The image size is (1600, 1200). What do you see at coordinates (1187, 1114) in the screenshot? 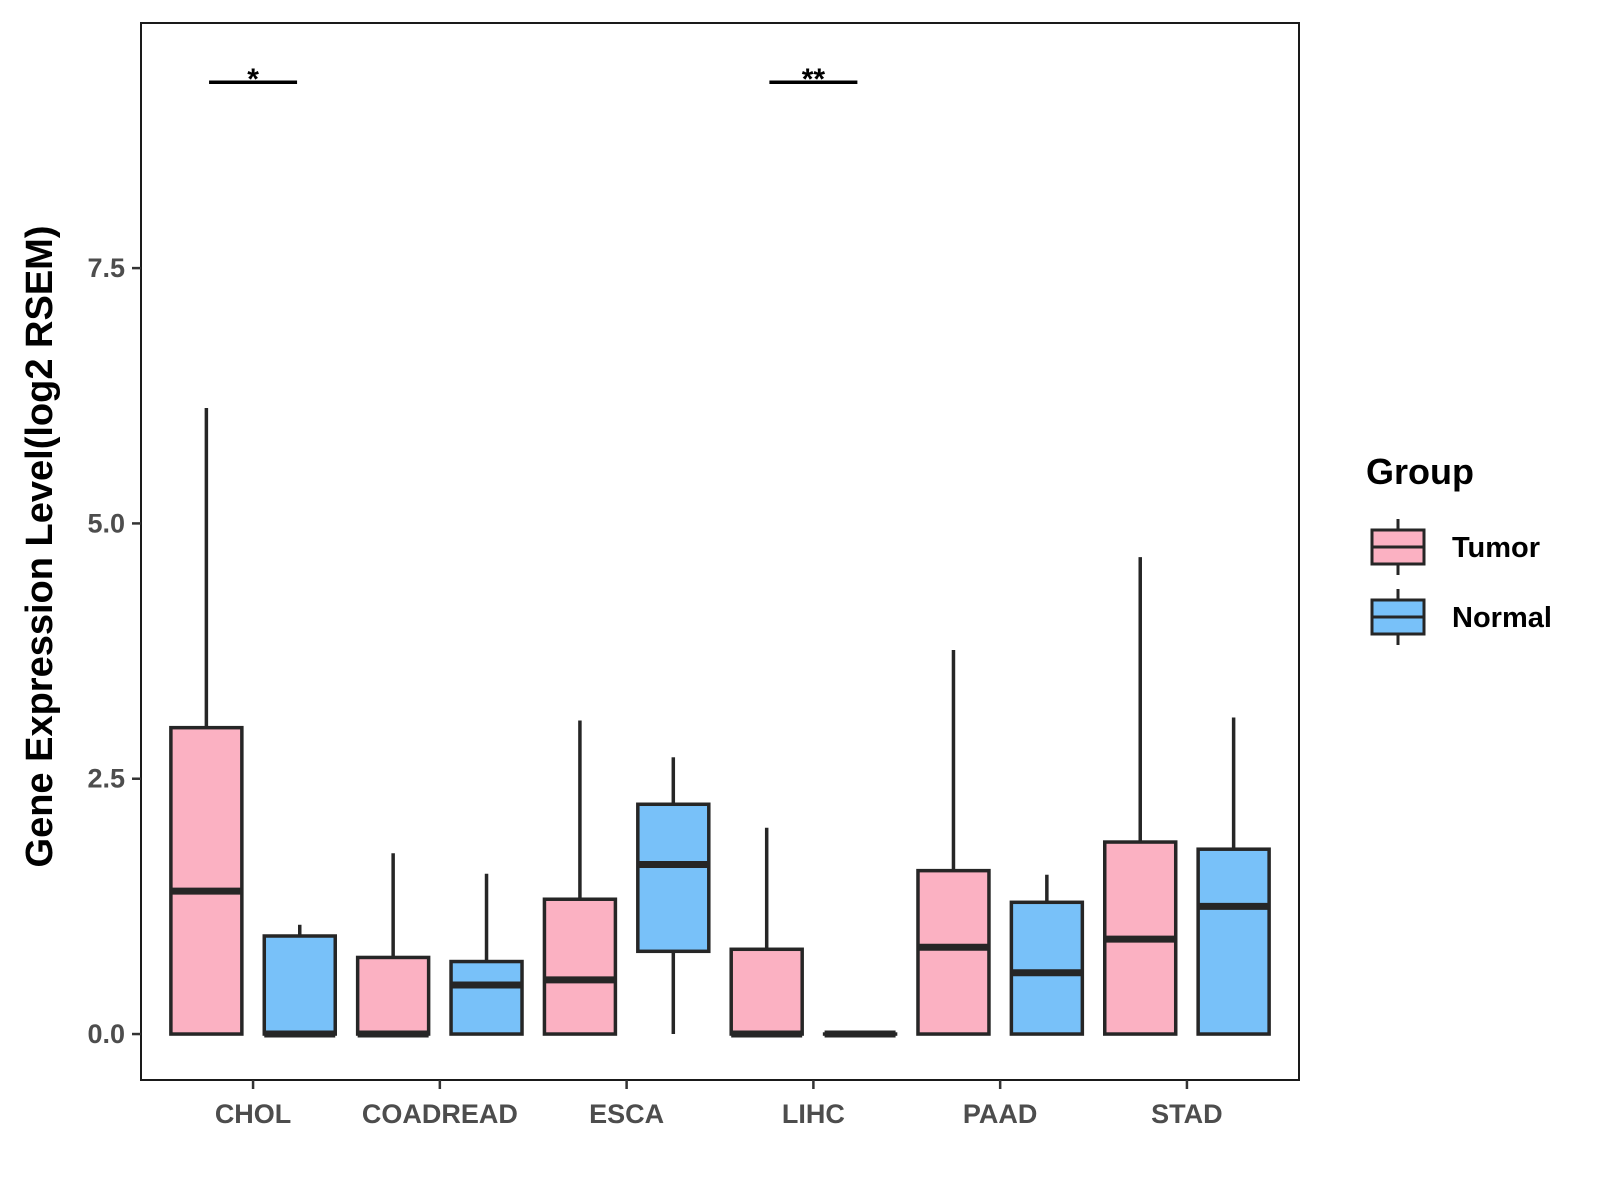
I see `x-tick-label: STAD` at bounding box center [1187, 1114].